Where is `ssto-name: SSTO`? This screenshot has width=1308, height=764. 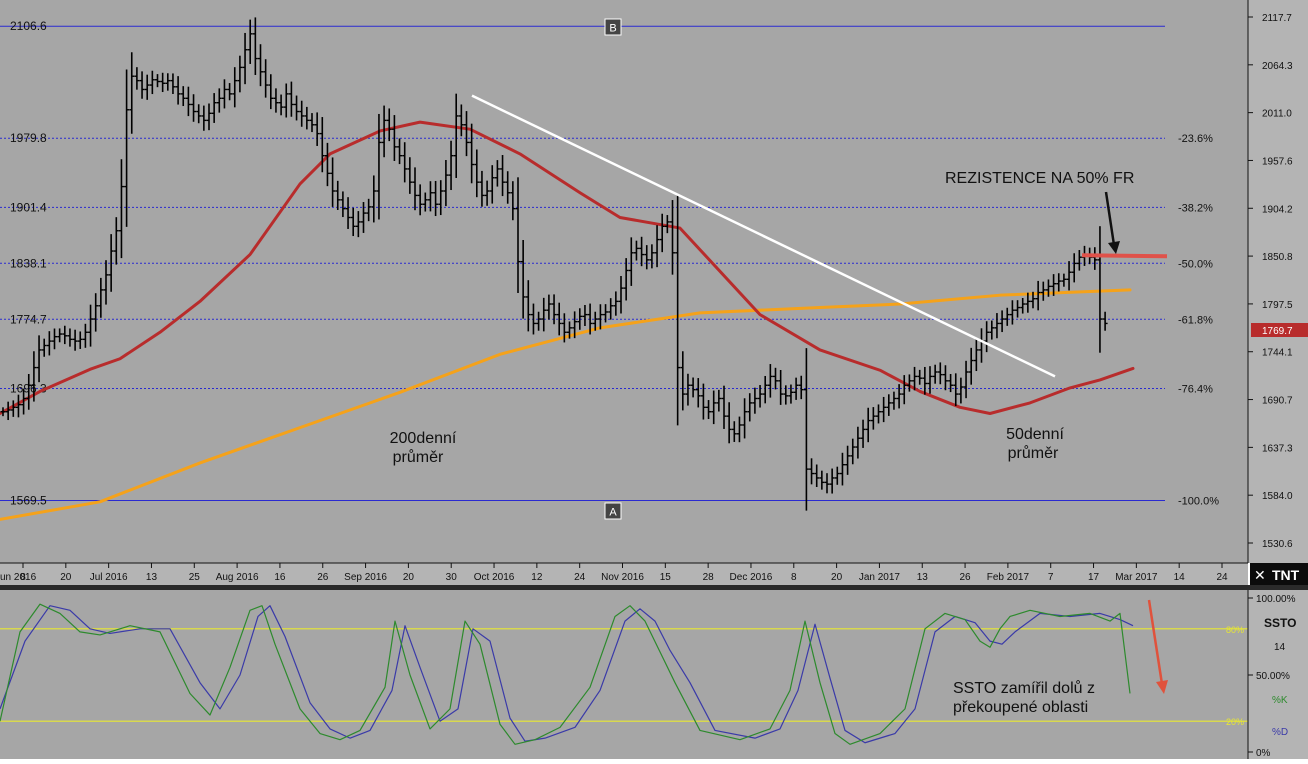
ssto-name: SSTO is located at coordinates (1280, 623).